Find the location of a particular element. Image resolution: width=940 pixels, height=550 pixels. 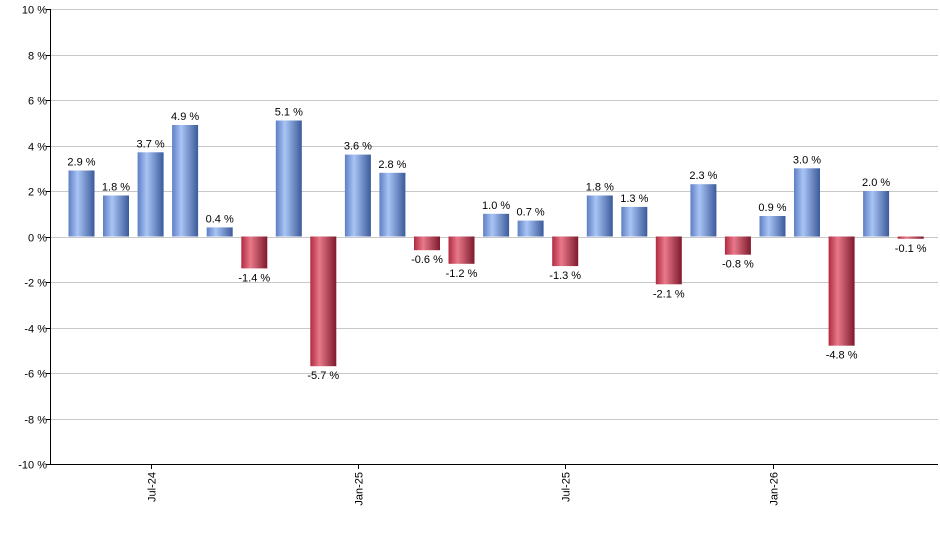

bar-value-label: 2.3 % is located at coordinates (703, 176).